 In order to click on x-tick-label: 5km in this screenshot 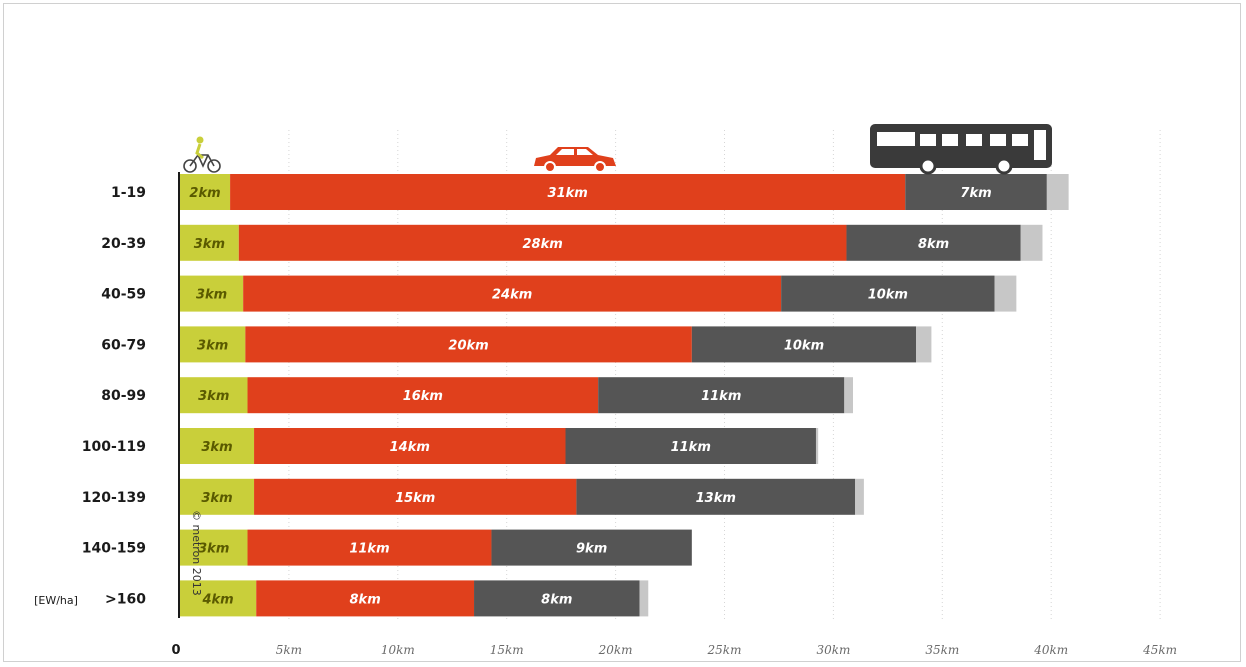, I will do `click(289, 650)`.